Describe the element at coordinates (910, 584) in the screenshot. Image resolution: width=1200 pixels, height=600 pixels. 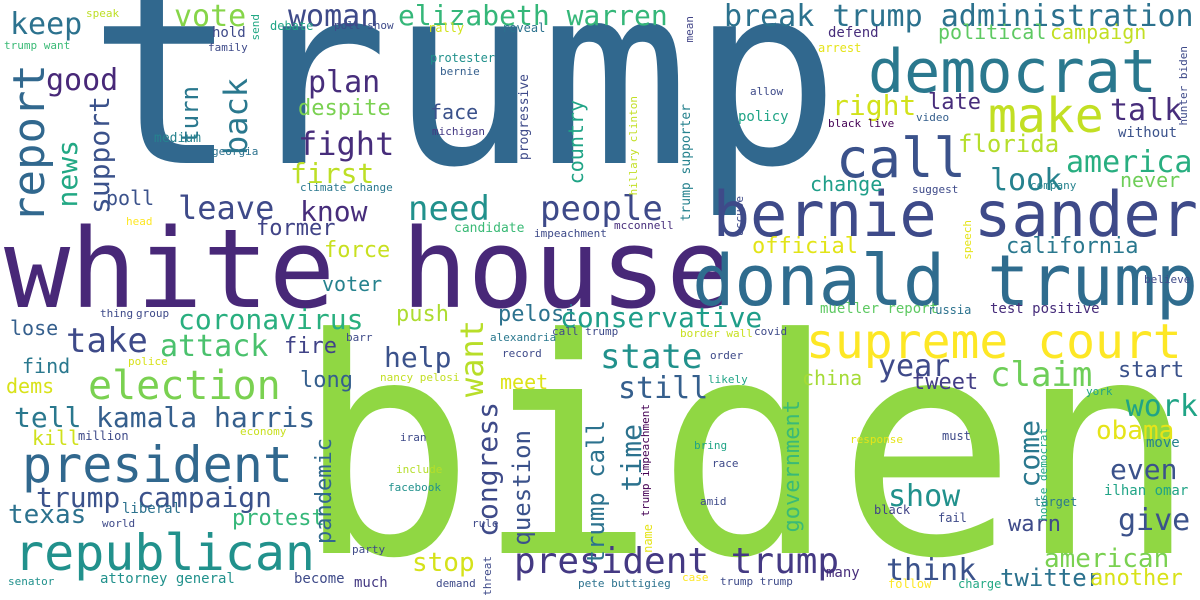
I see `word-follow: follow` at that location.